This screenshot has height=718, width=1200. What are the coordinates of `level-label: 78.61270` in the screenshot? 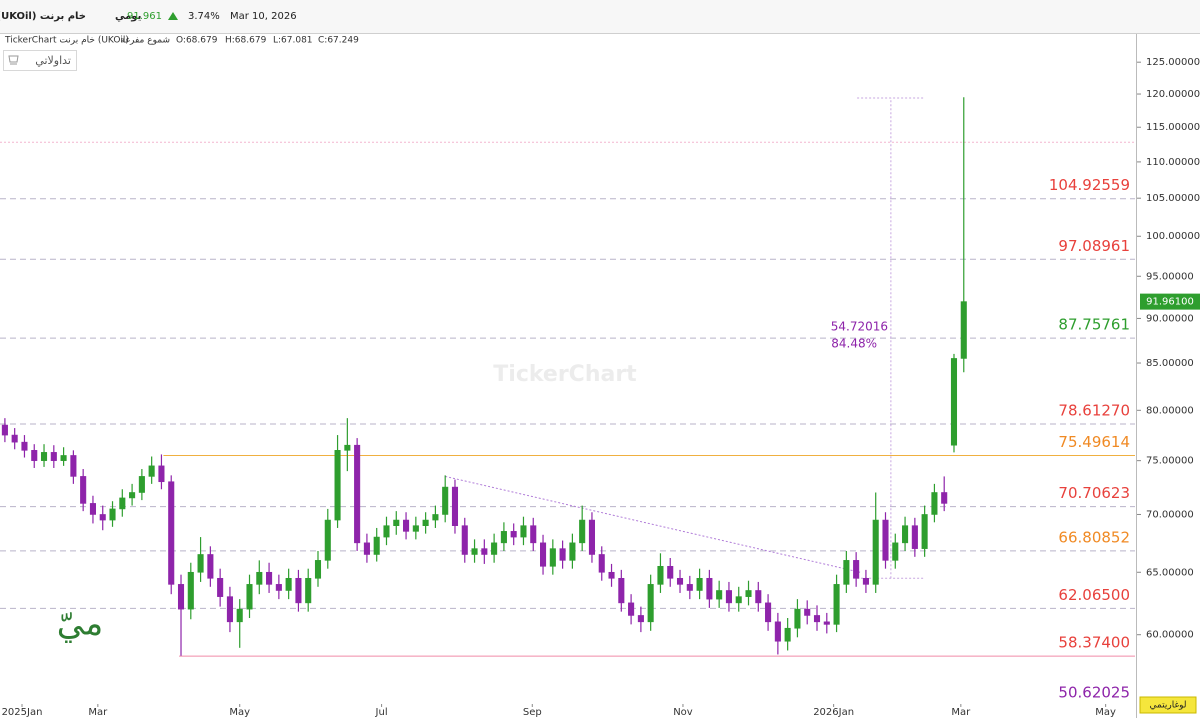 It's located at (1094, 410).